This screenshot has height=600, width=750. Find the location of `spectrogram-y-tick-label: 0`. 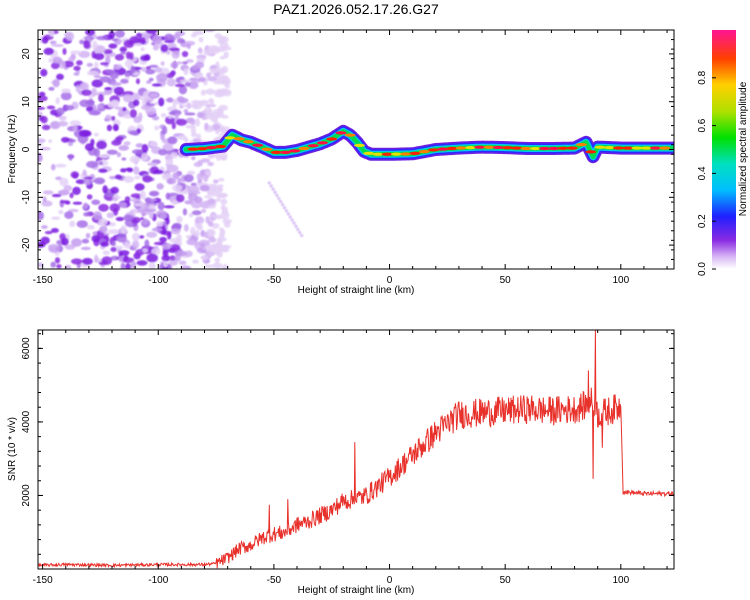

spectrogram-y-tick-label: 0 is located at coordinates (26, 149).